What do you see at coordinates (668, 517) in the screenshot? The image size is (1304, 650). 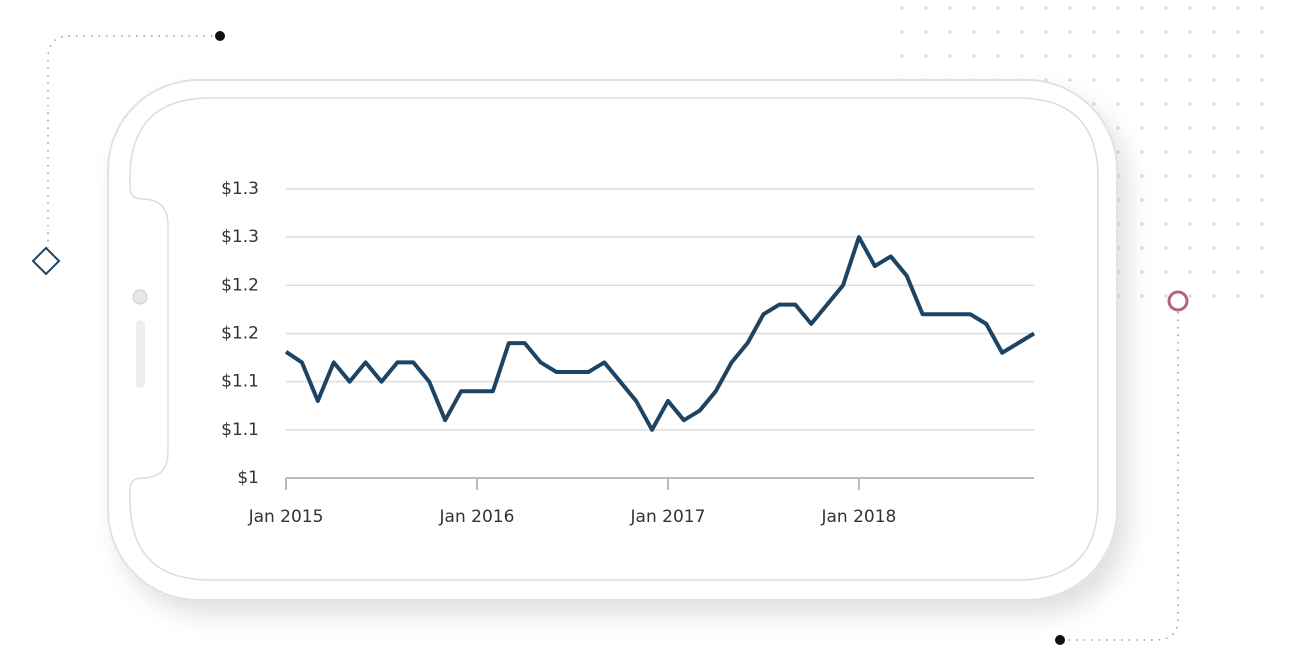 I see `x-tick-label: Jan 2017` at bounding box center [668, 517].